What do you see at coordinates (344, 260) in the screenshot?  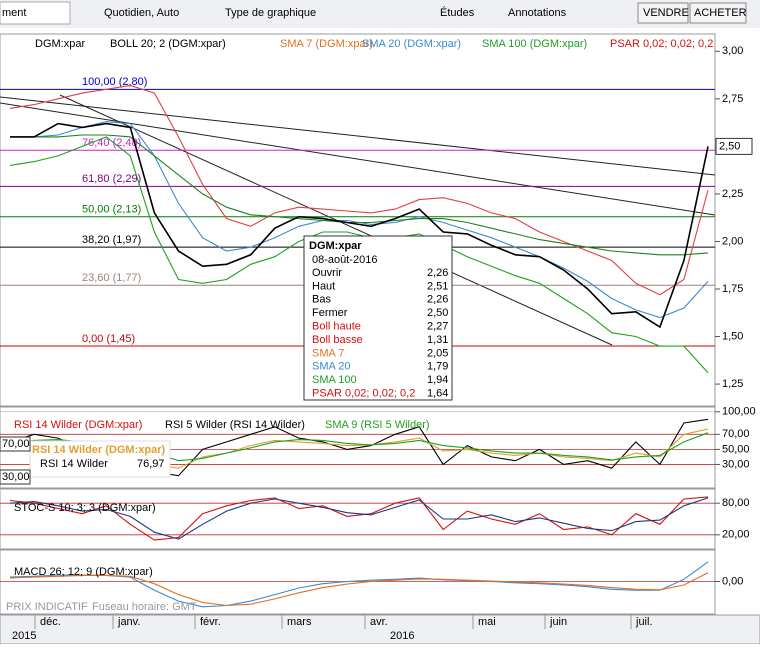 I see `tooltip-date: 08-août-2016` at bounding box center [344, 260].